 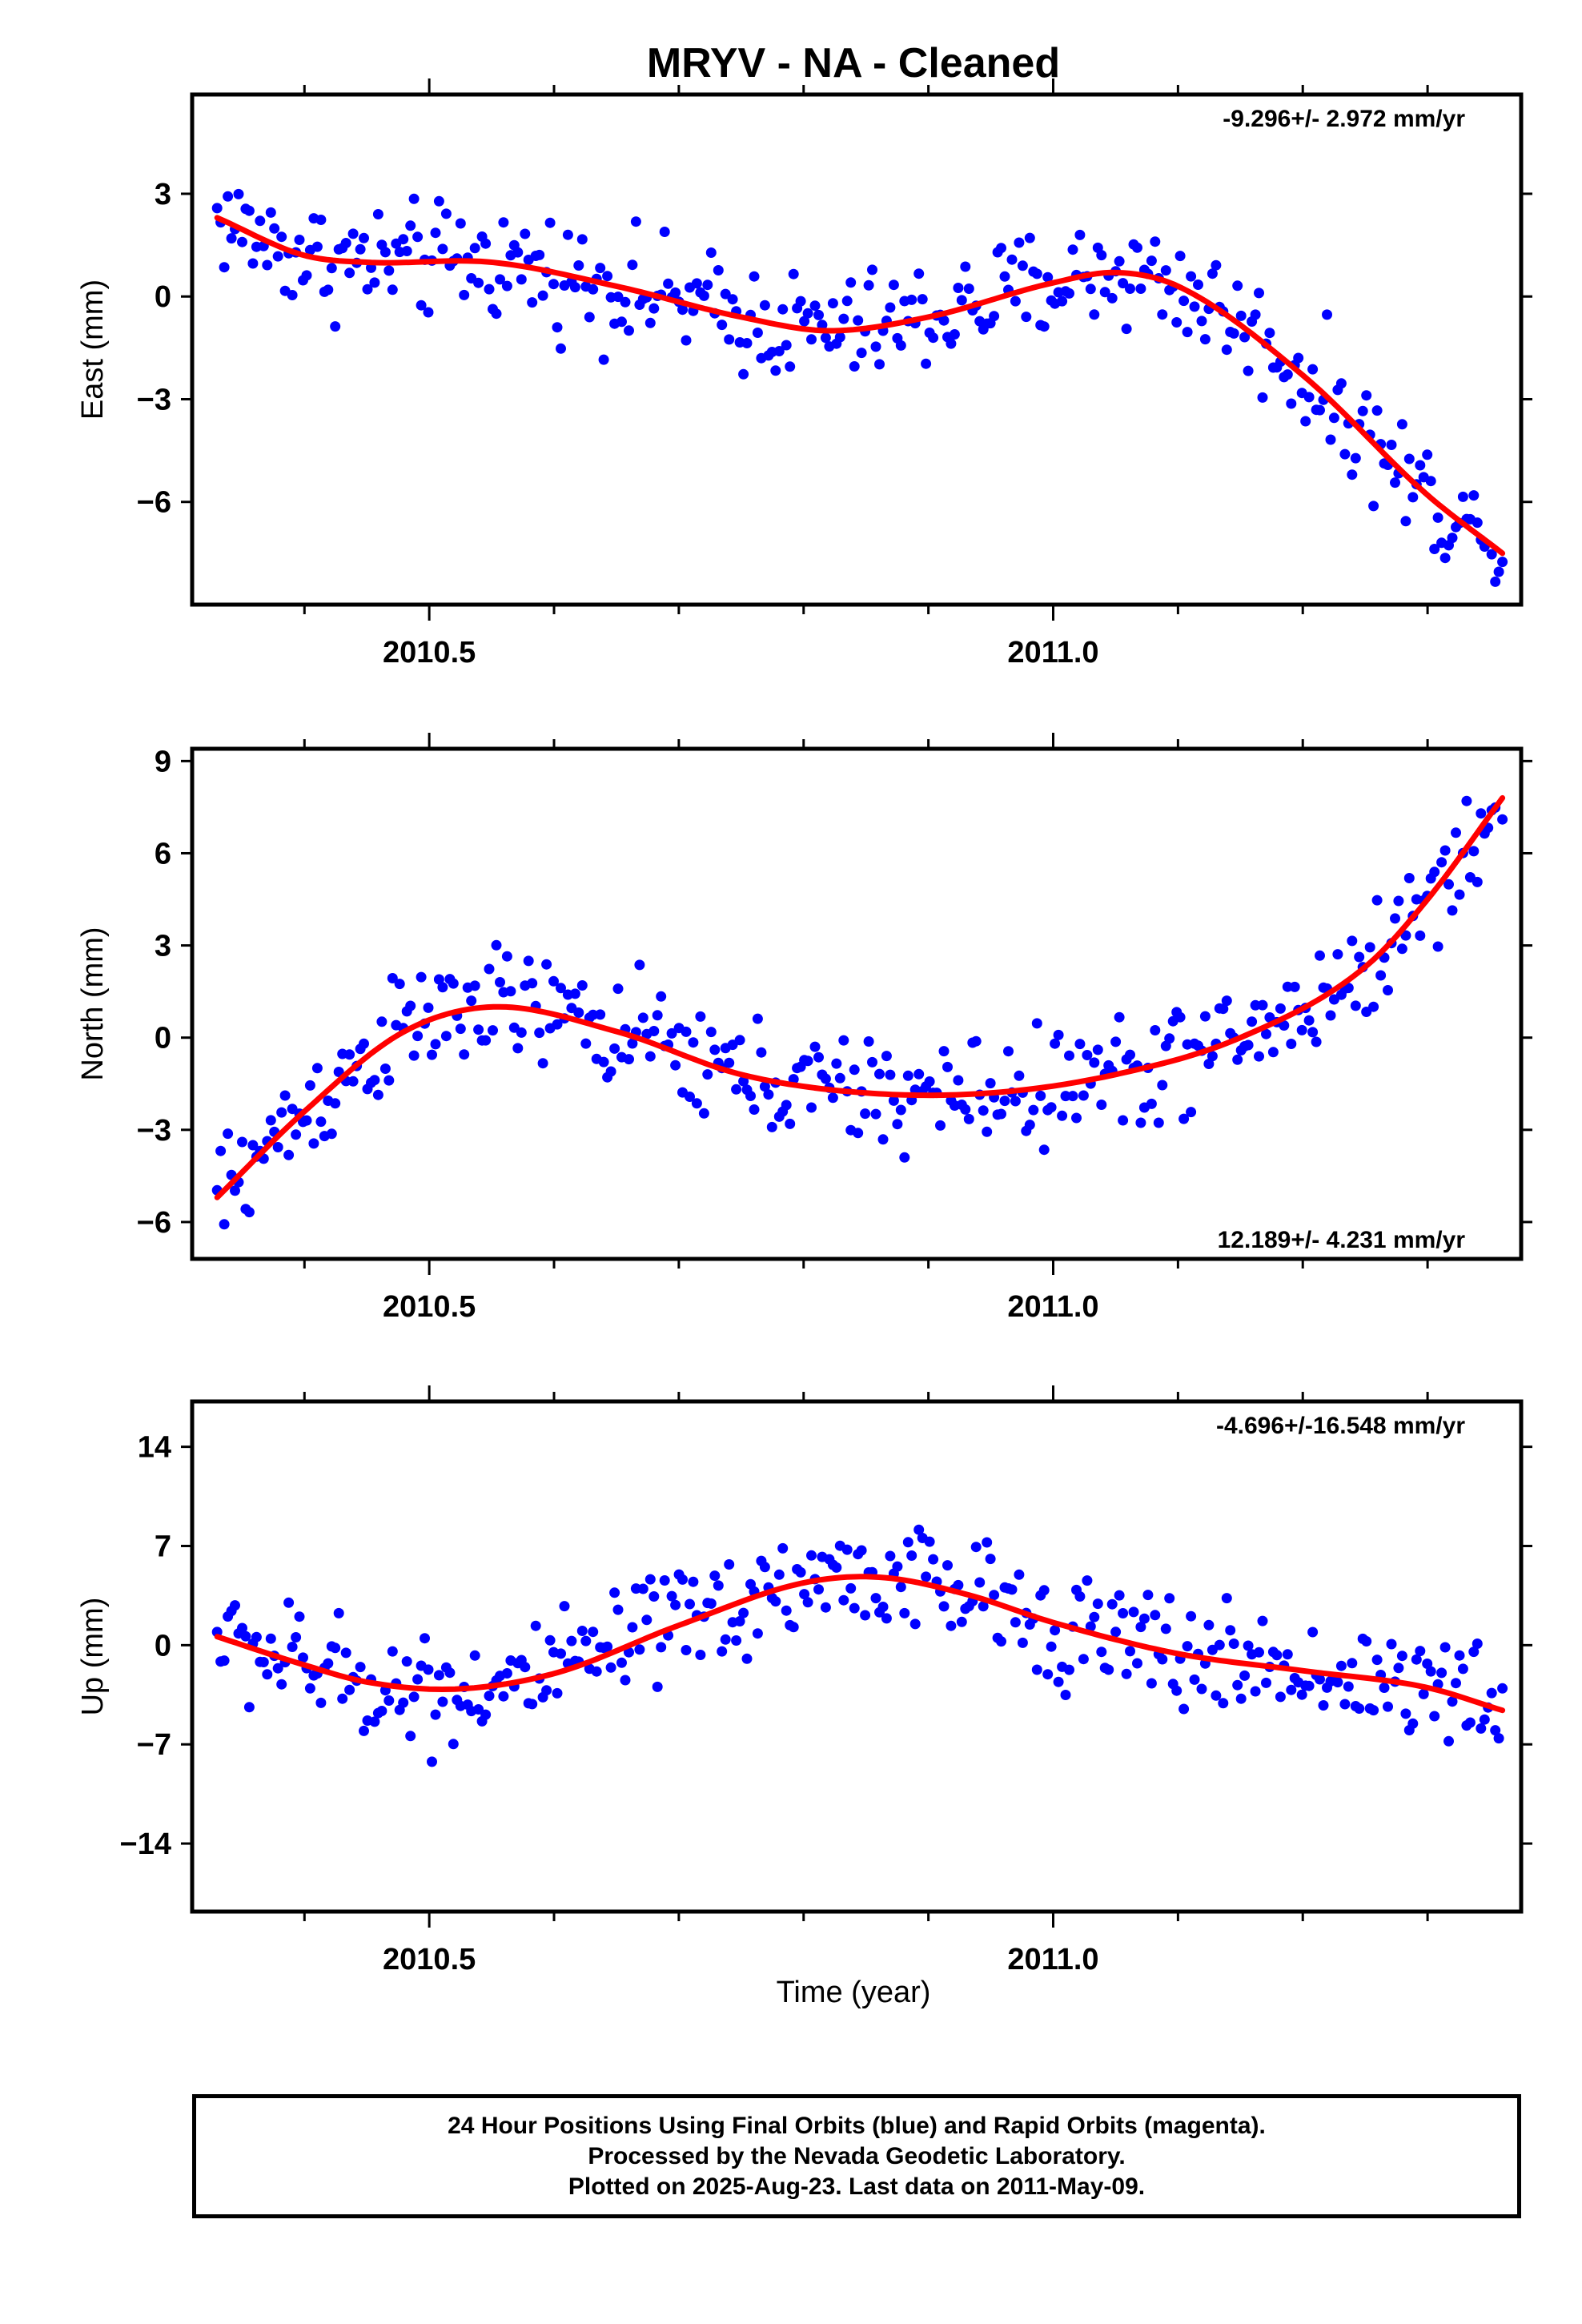 What do you see at coordinates (860, 997) in the screenshot?
I see `north-fit-curve` at bounding box center [860, 997].